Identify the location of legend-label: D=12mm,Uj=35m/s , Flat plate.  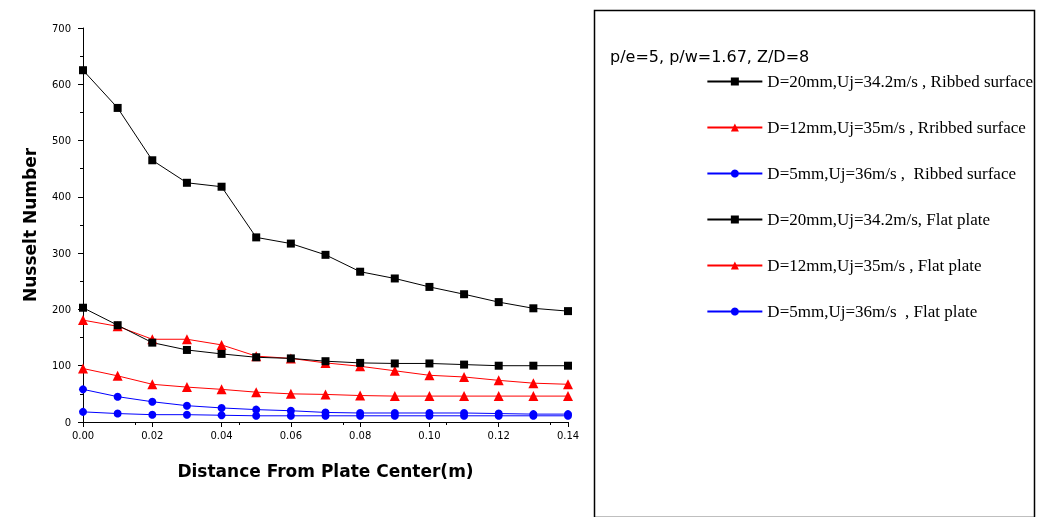
(874, 265).